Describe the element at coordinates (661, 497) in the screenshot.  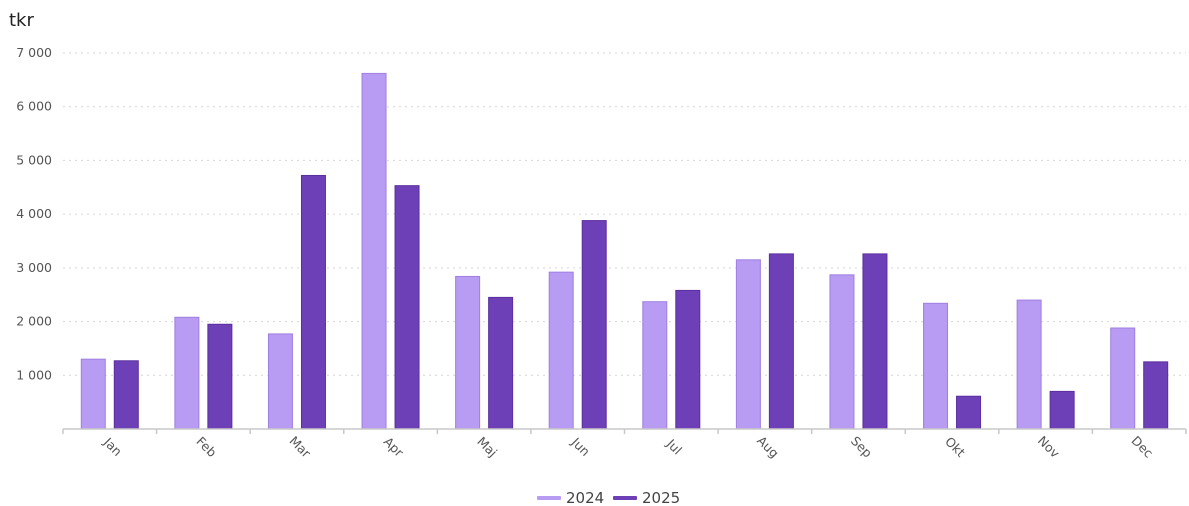
I see `legend-label: 2025` at that location.